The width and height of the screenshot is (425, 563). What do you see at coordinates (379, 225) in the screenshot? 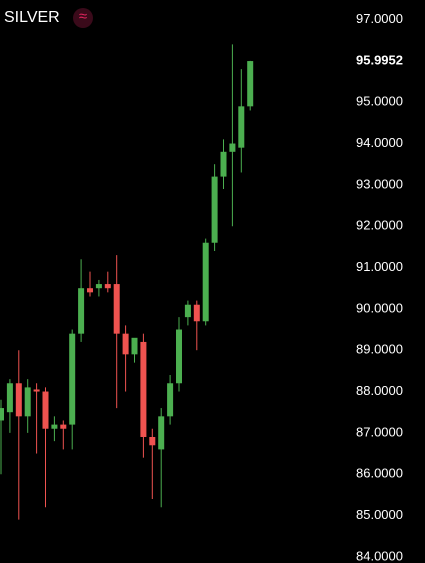
I see `y-tick-label: 92.0000` at bounding box center [379, 225].